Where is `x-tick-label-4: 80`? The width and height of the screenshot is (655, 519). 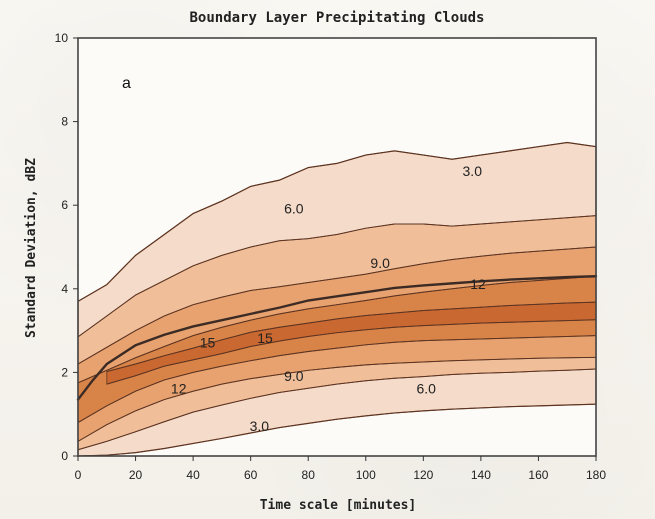 x-tick-label-4: 80 is located at coordinates (309, 475).